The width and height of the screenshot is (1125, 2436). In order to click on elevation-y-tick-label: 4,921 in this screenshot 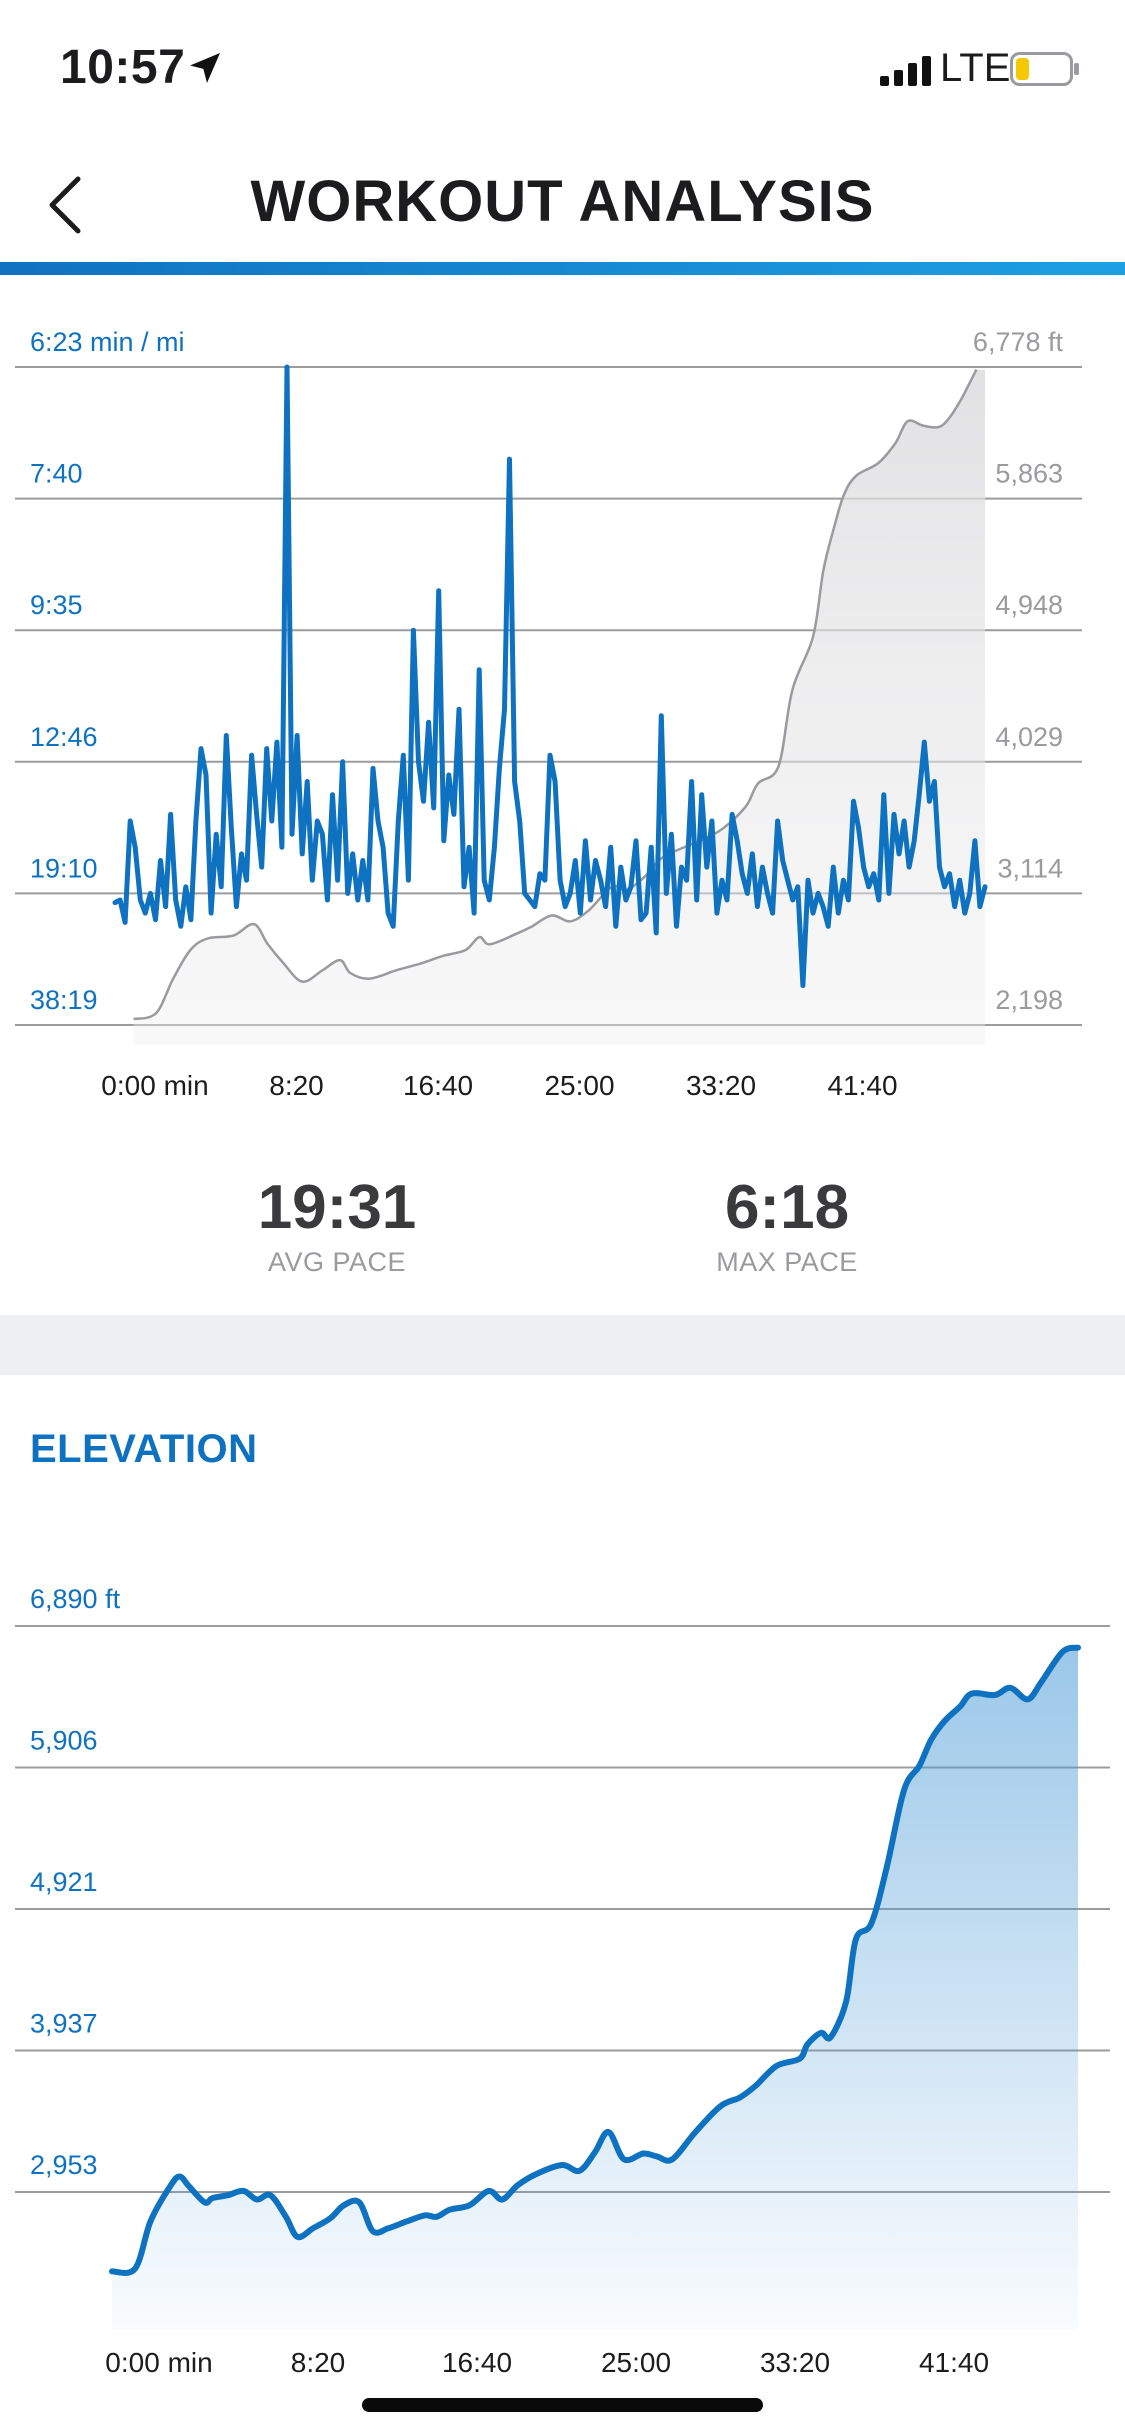, I will do `click(64, 1882)`.